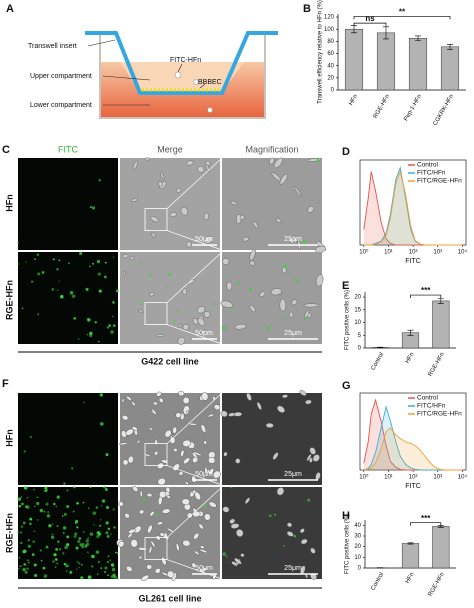 This screenshot has height=608, width=474. What do you see at coordinates (410, 358) in the screenshot?
I see `x-tick-label: HFn` at bounding box center [410, 358].